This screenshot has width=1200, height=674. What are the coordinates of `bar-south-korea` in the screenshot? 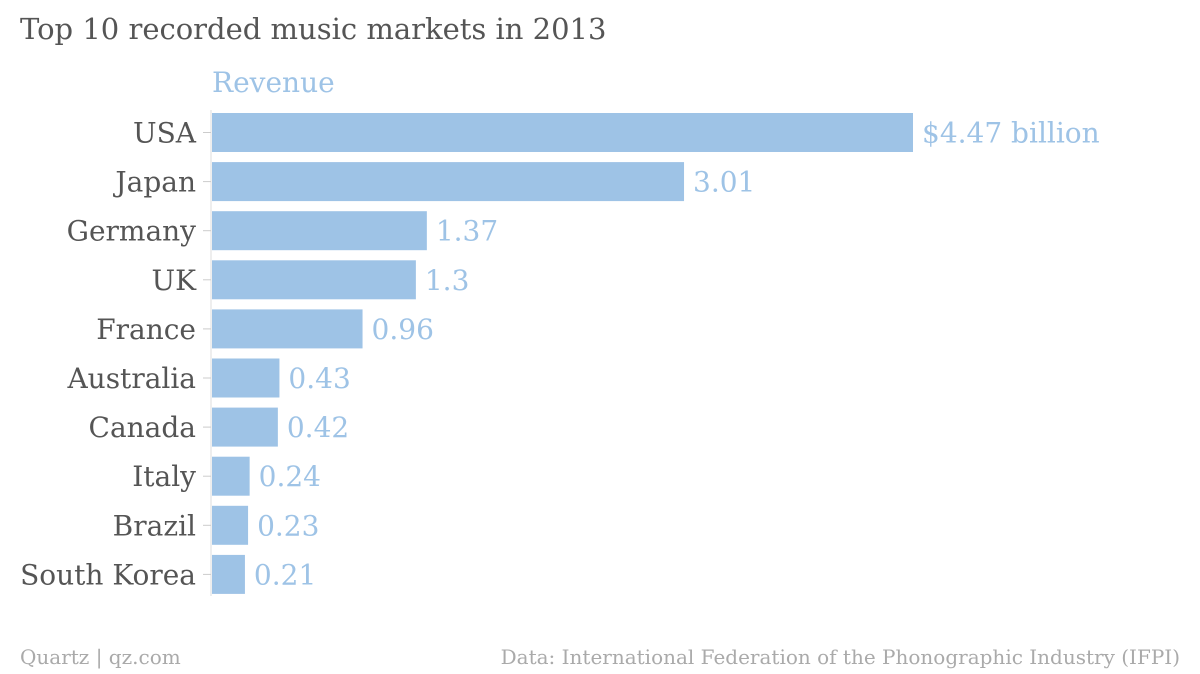 It's located at (228, 574).